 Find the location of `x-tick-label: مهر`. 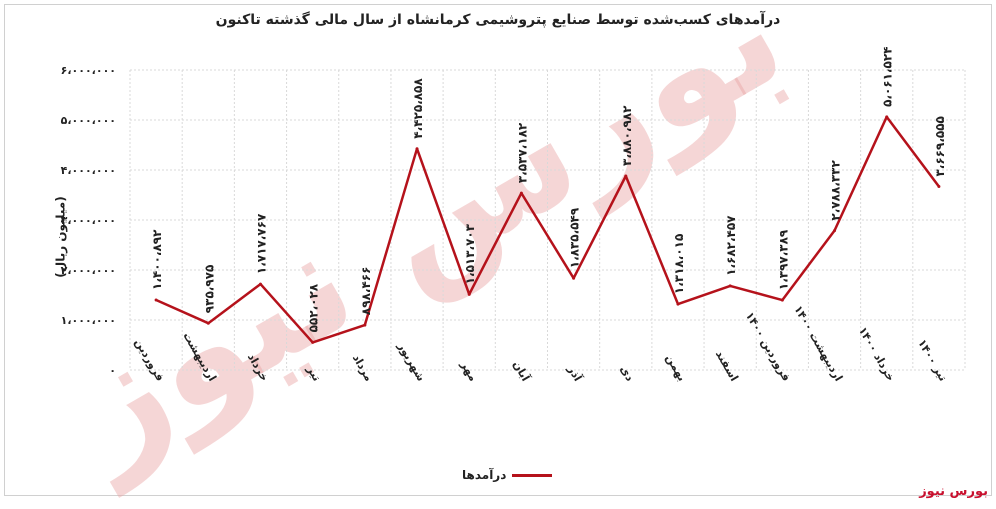

x-tick-label: مهر is located at coordinates (469, 370).